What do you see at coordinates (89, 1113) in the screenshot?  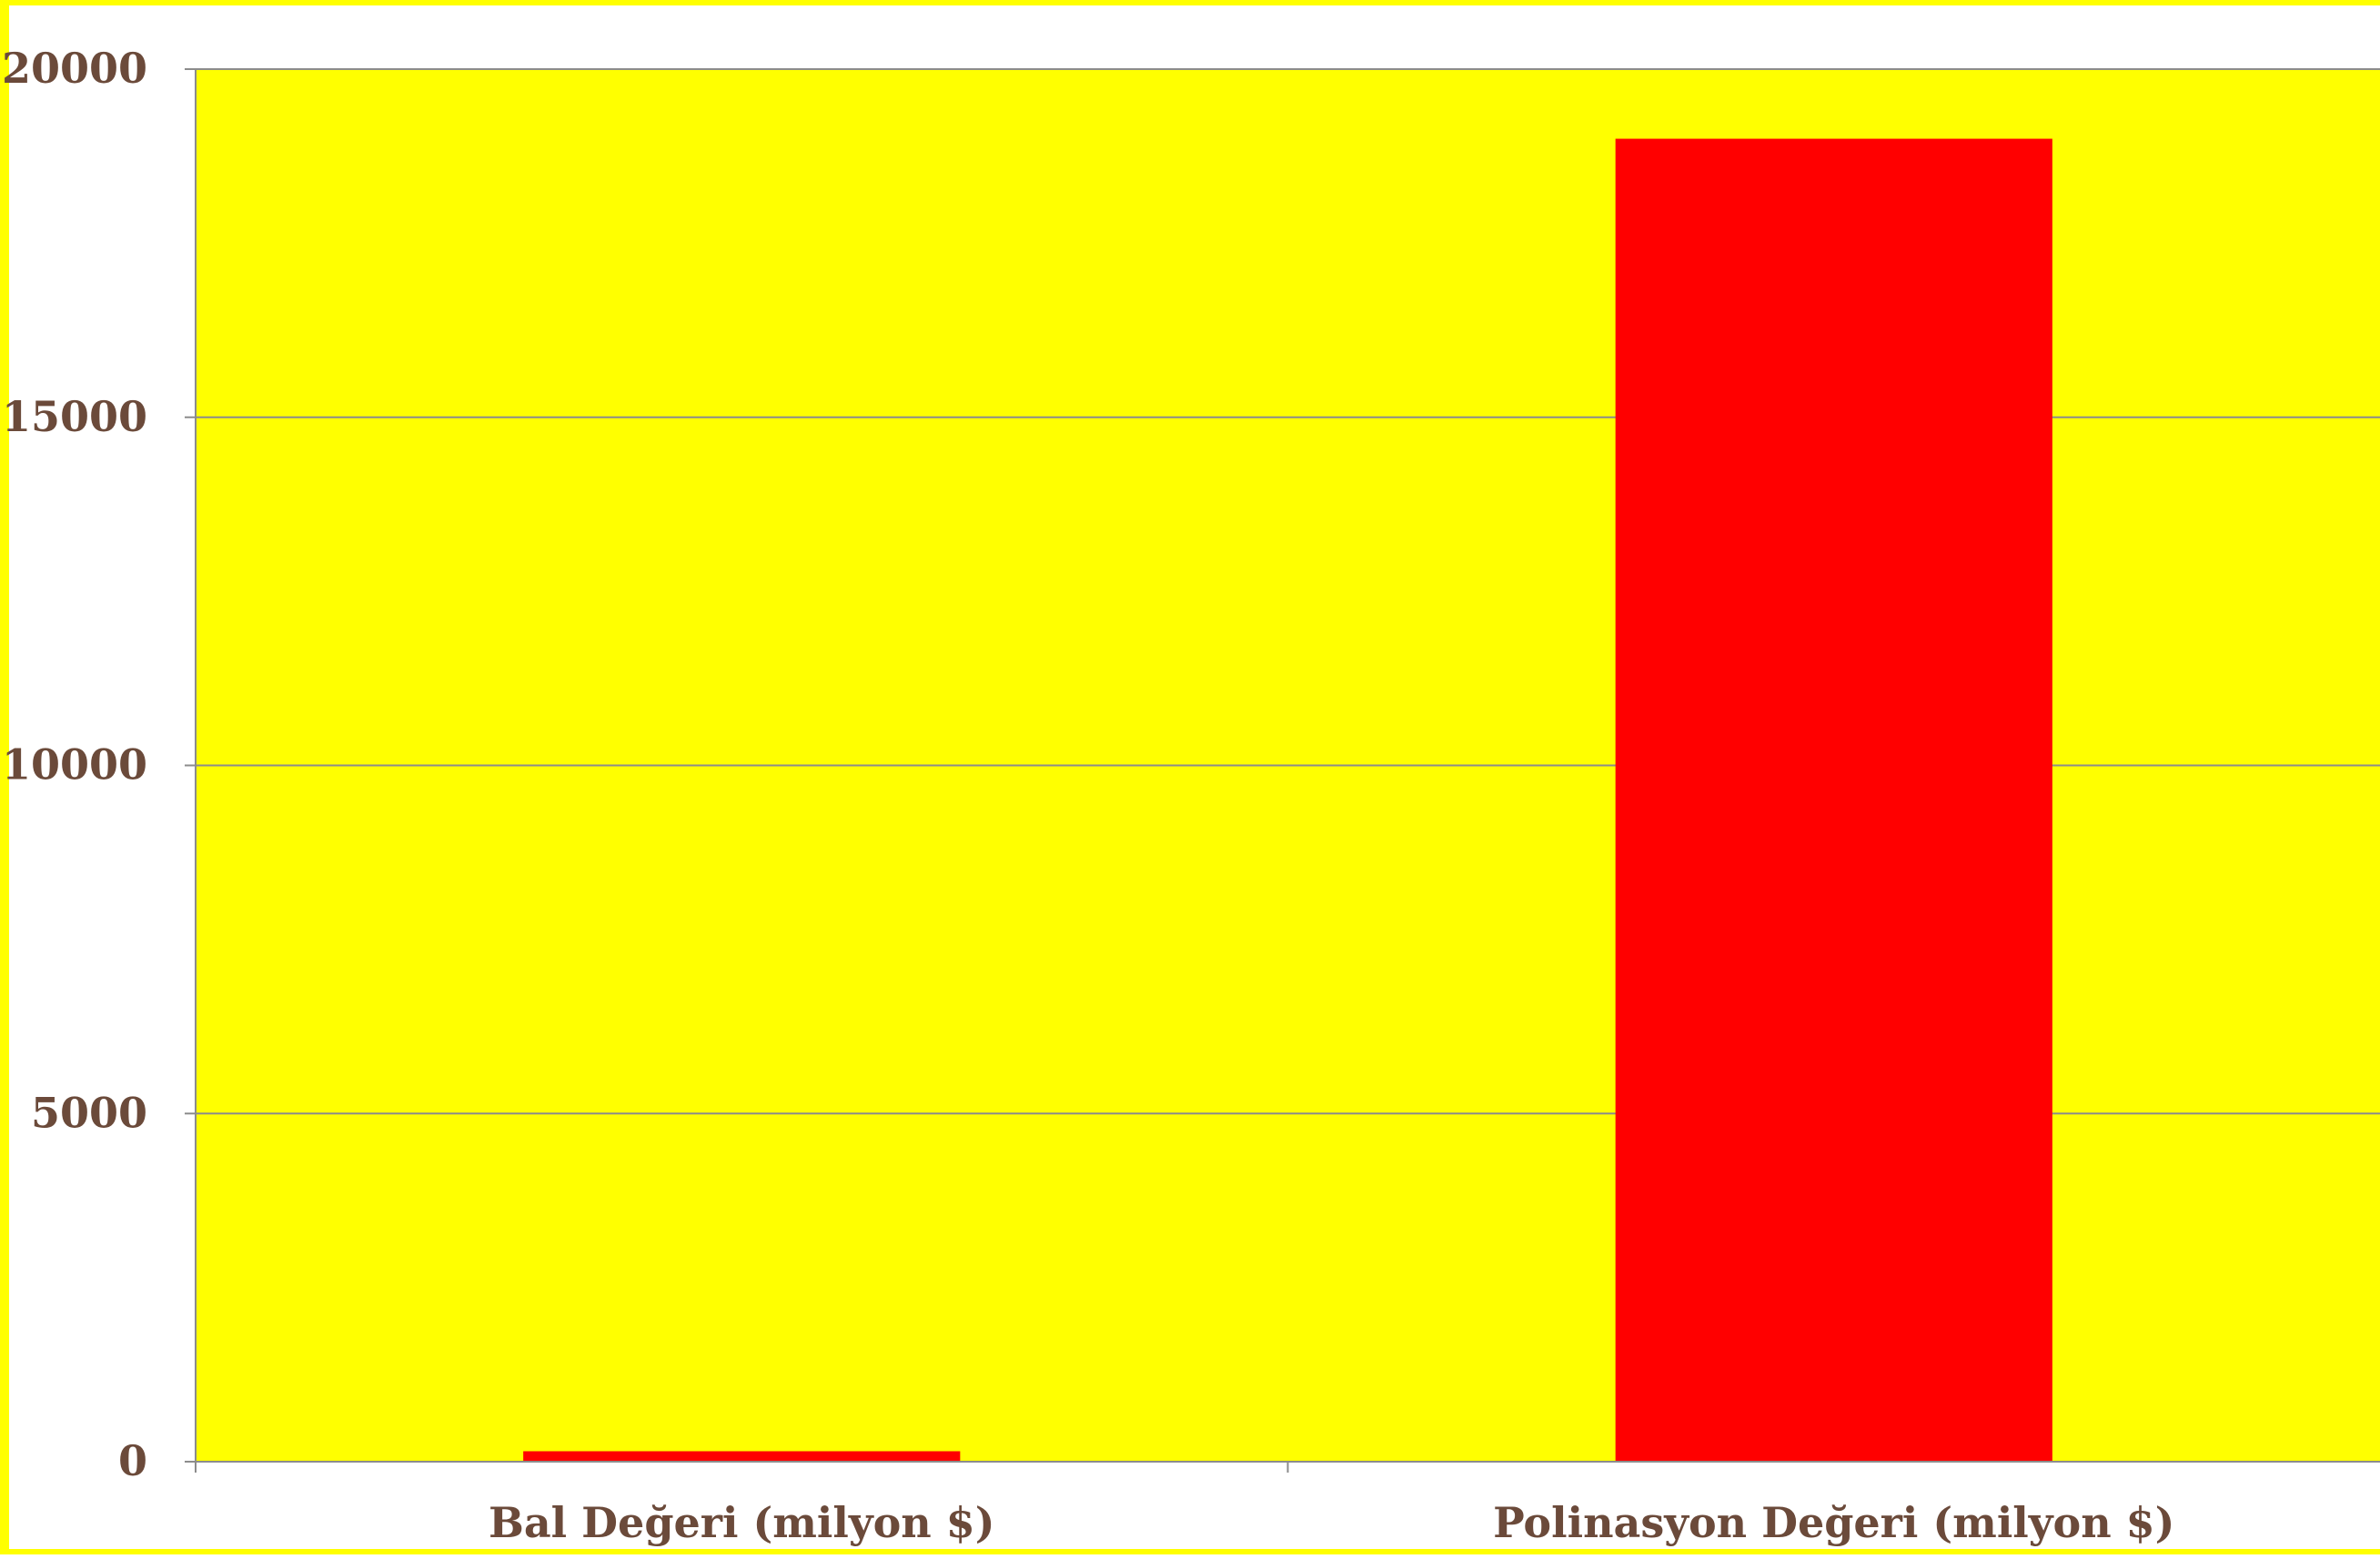 I see `y-tick-label: 5000` at bounding box center [89, 1113].